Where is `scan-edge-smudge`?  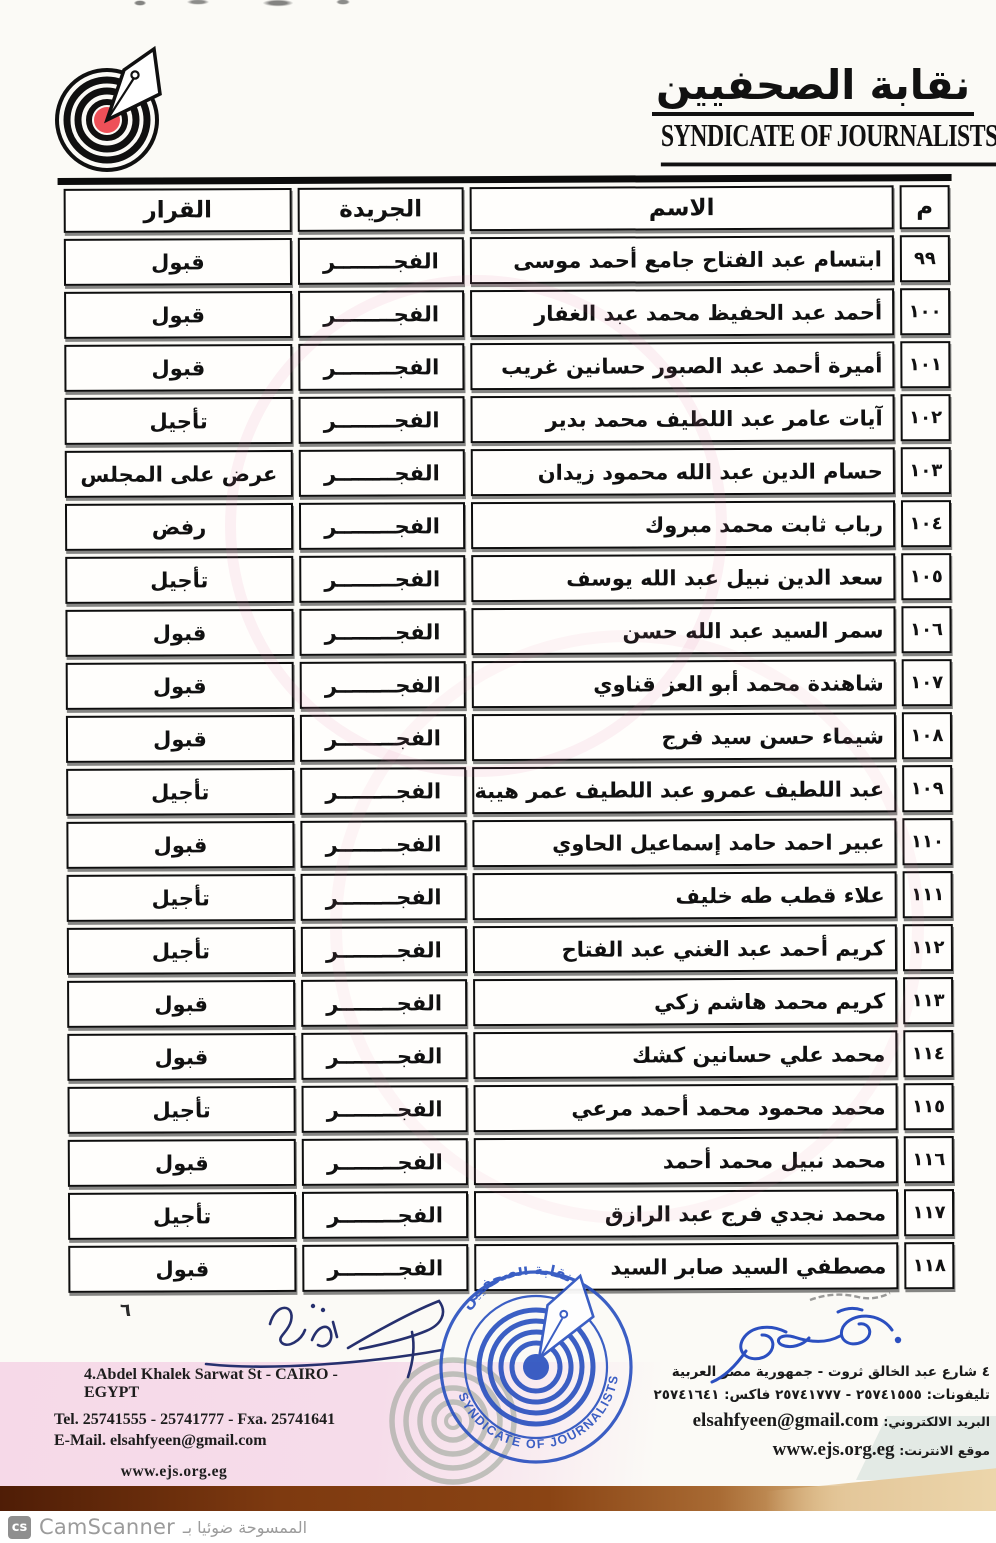 scan-edge-smudge is located at coordinates (253, 4).